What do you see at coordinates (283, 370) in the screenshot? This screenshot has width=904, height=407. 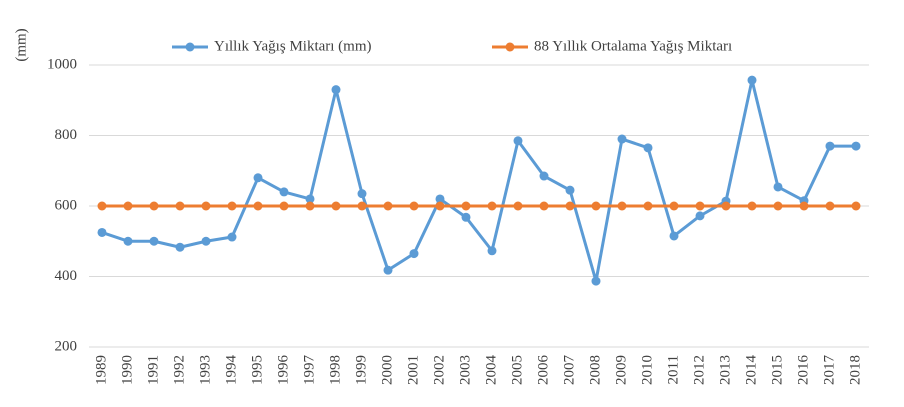 I see `x-tick-label: 1996` at bounding box center [283, 370].